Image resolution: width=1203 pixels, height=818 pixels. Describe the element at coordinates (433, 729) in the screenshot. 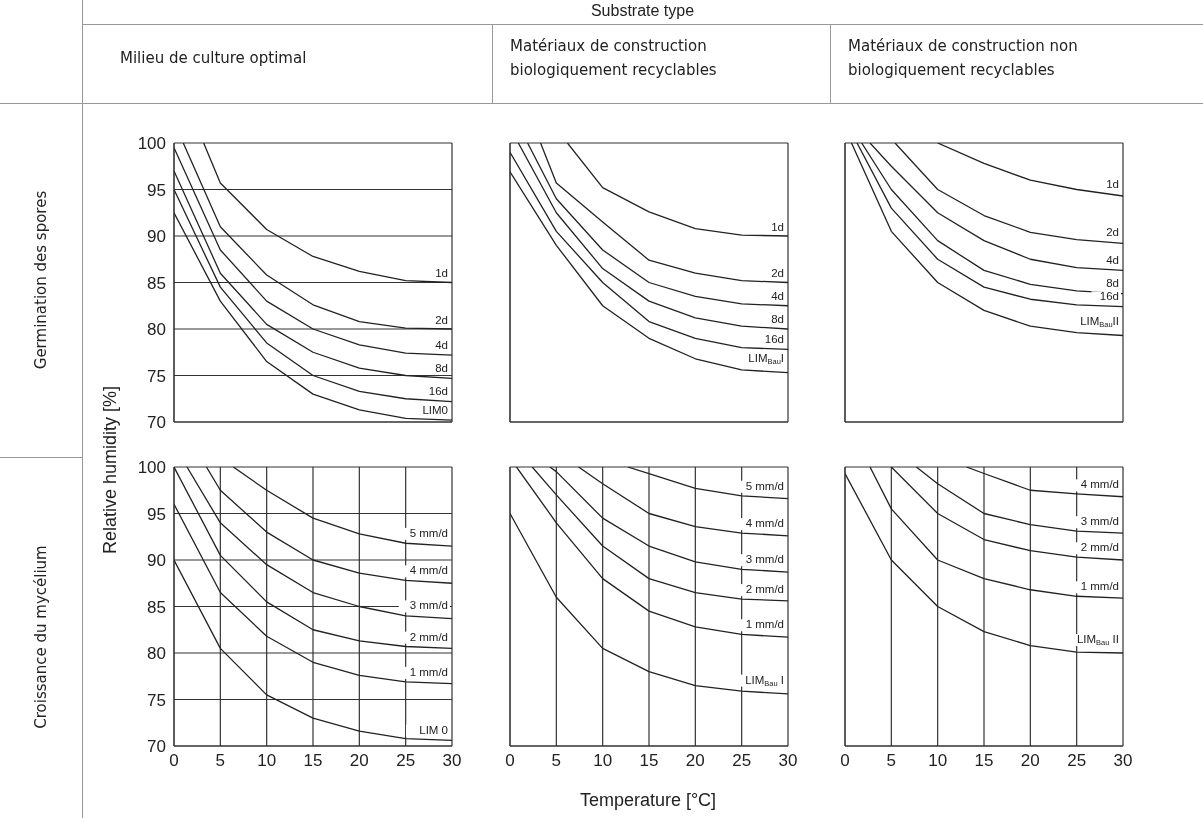

I see `series-label: LIM 0` at that location.